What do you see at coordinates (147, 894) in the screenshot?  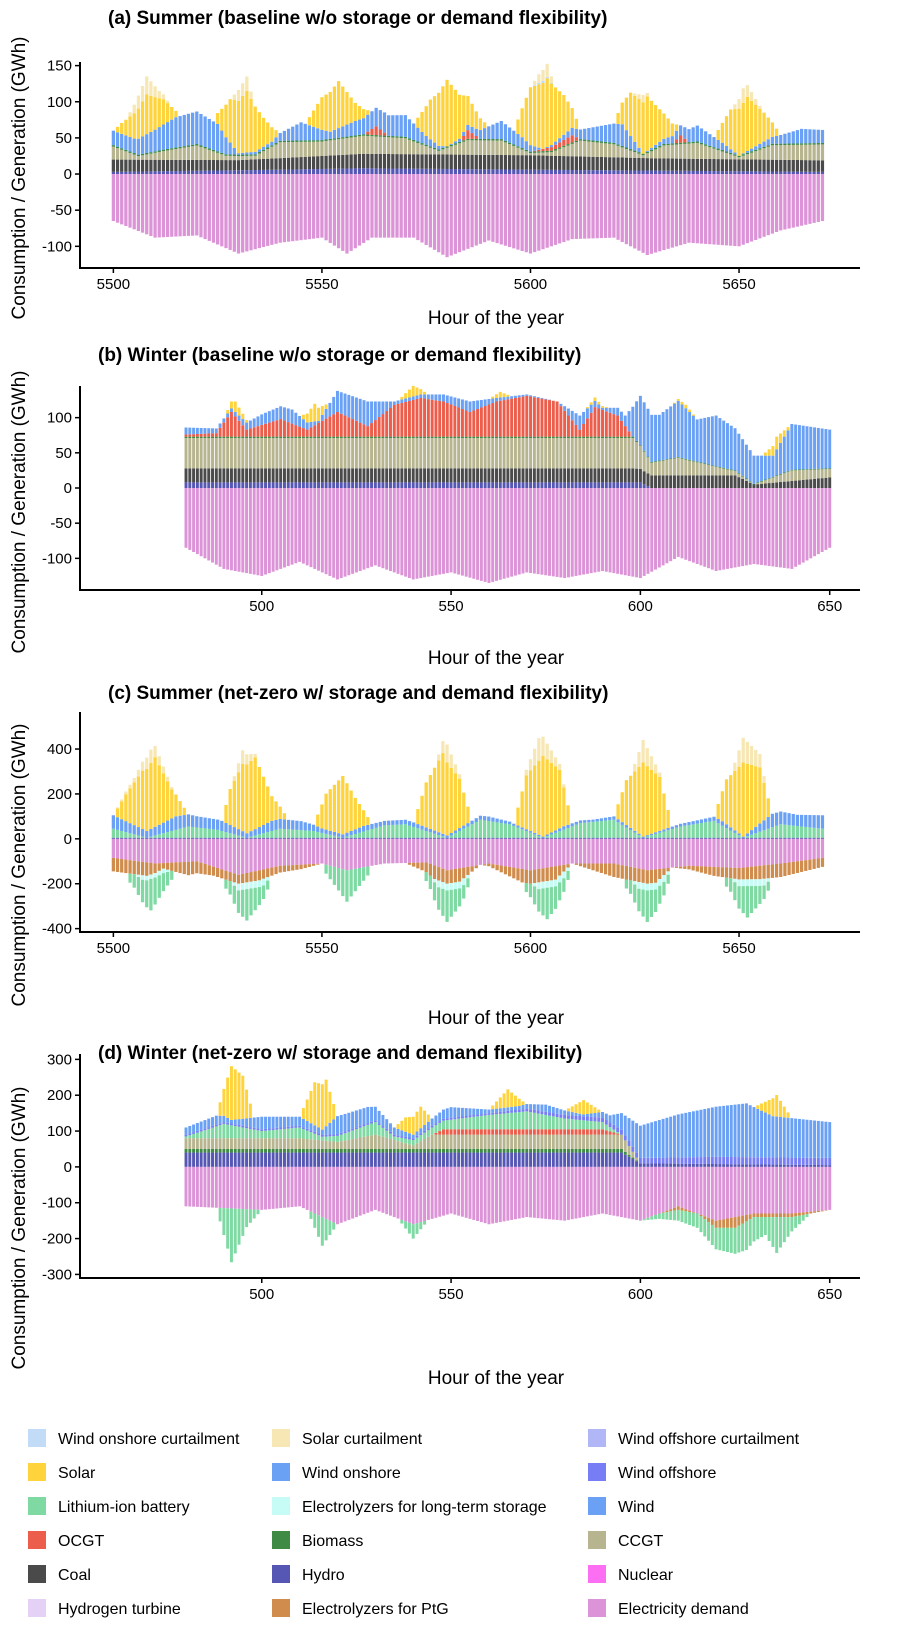 I see `battery-charge-bar` at bounding box center [147, 894].